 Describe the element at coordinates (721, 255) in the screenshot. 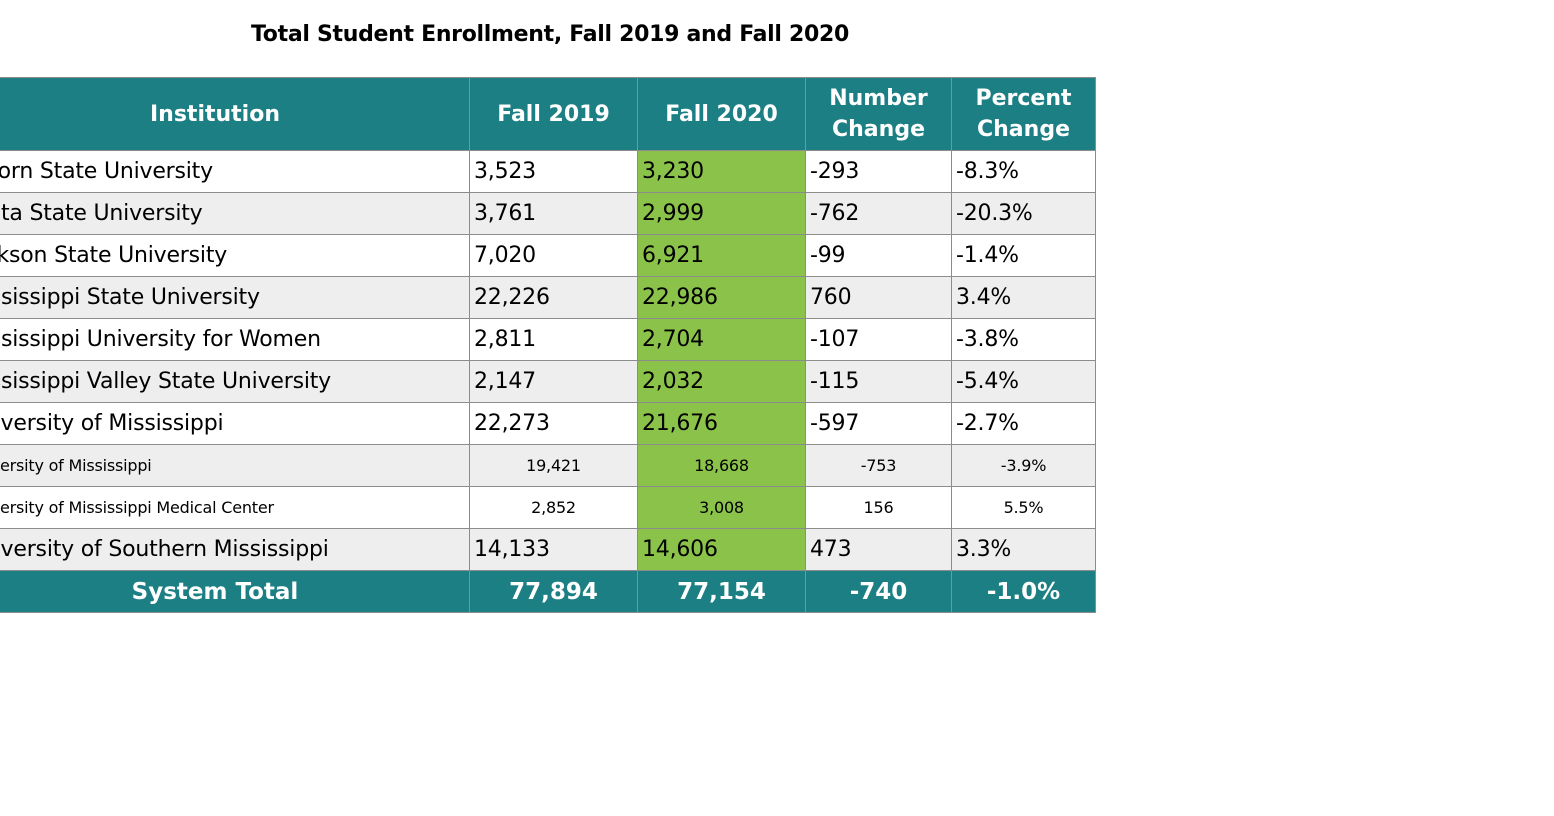

I see `cell-fall-2020: 6,921` at that location.